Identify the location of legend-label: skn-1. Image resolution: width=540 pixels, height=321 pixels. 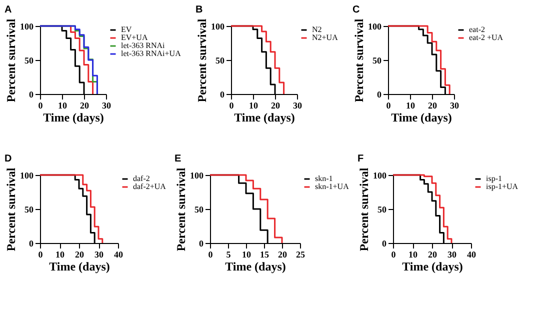
(324, 178).